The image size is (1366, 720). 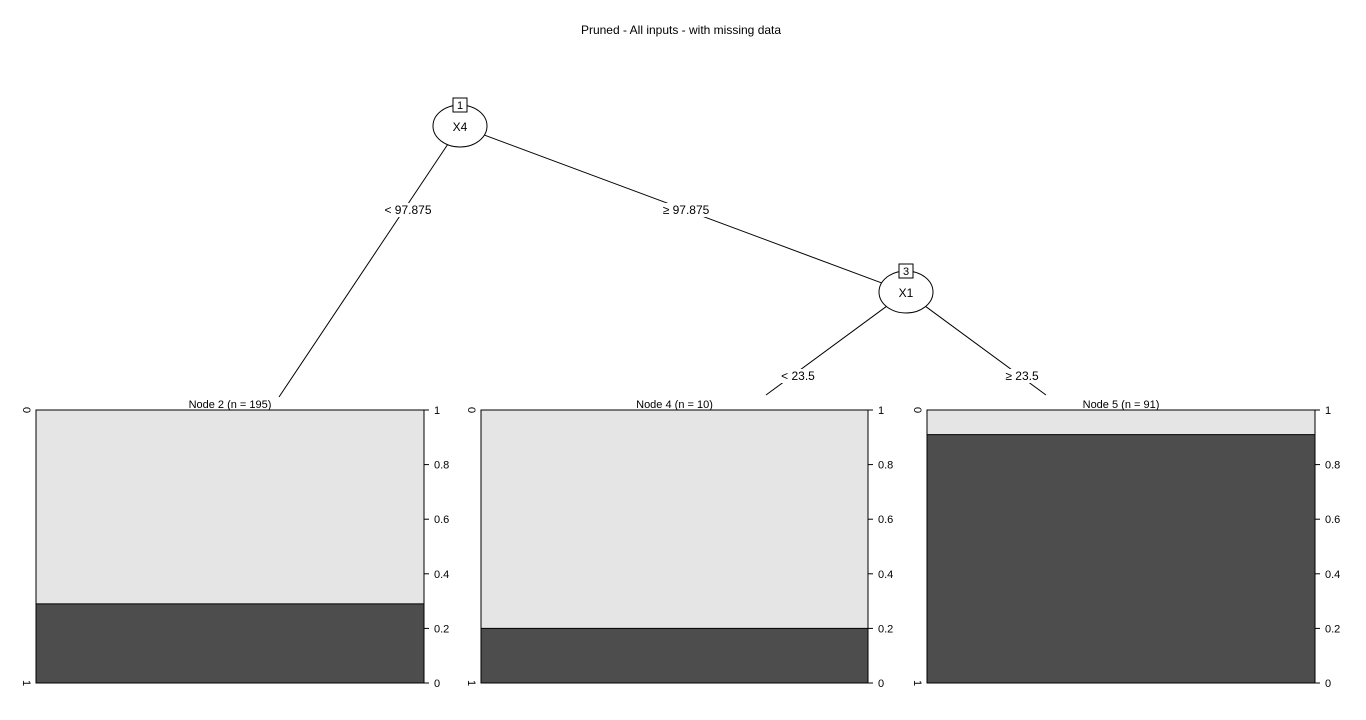 I want to click on split-label-1-3: ≥ 97.875, so click(x=686, y=210).